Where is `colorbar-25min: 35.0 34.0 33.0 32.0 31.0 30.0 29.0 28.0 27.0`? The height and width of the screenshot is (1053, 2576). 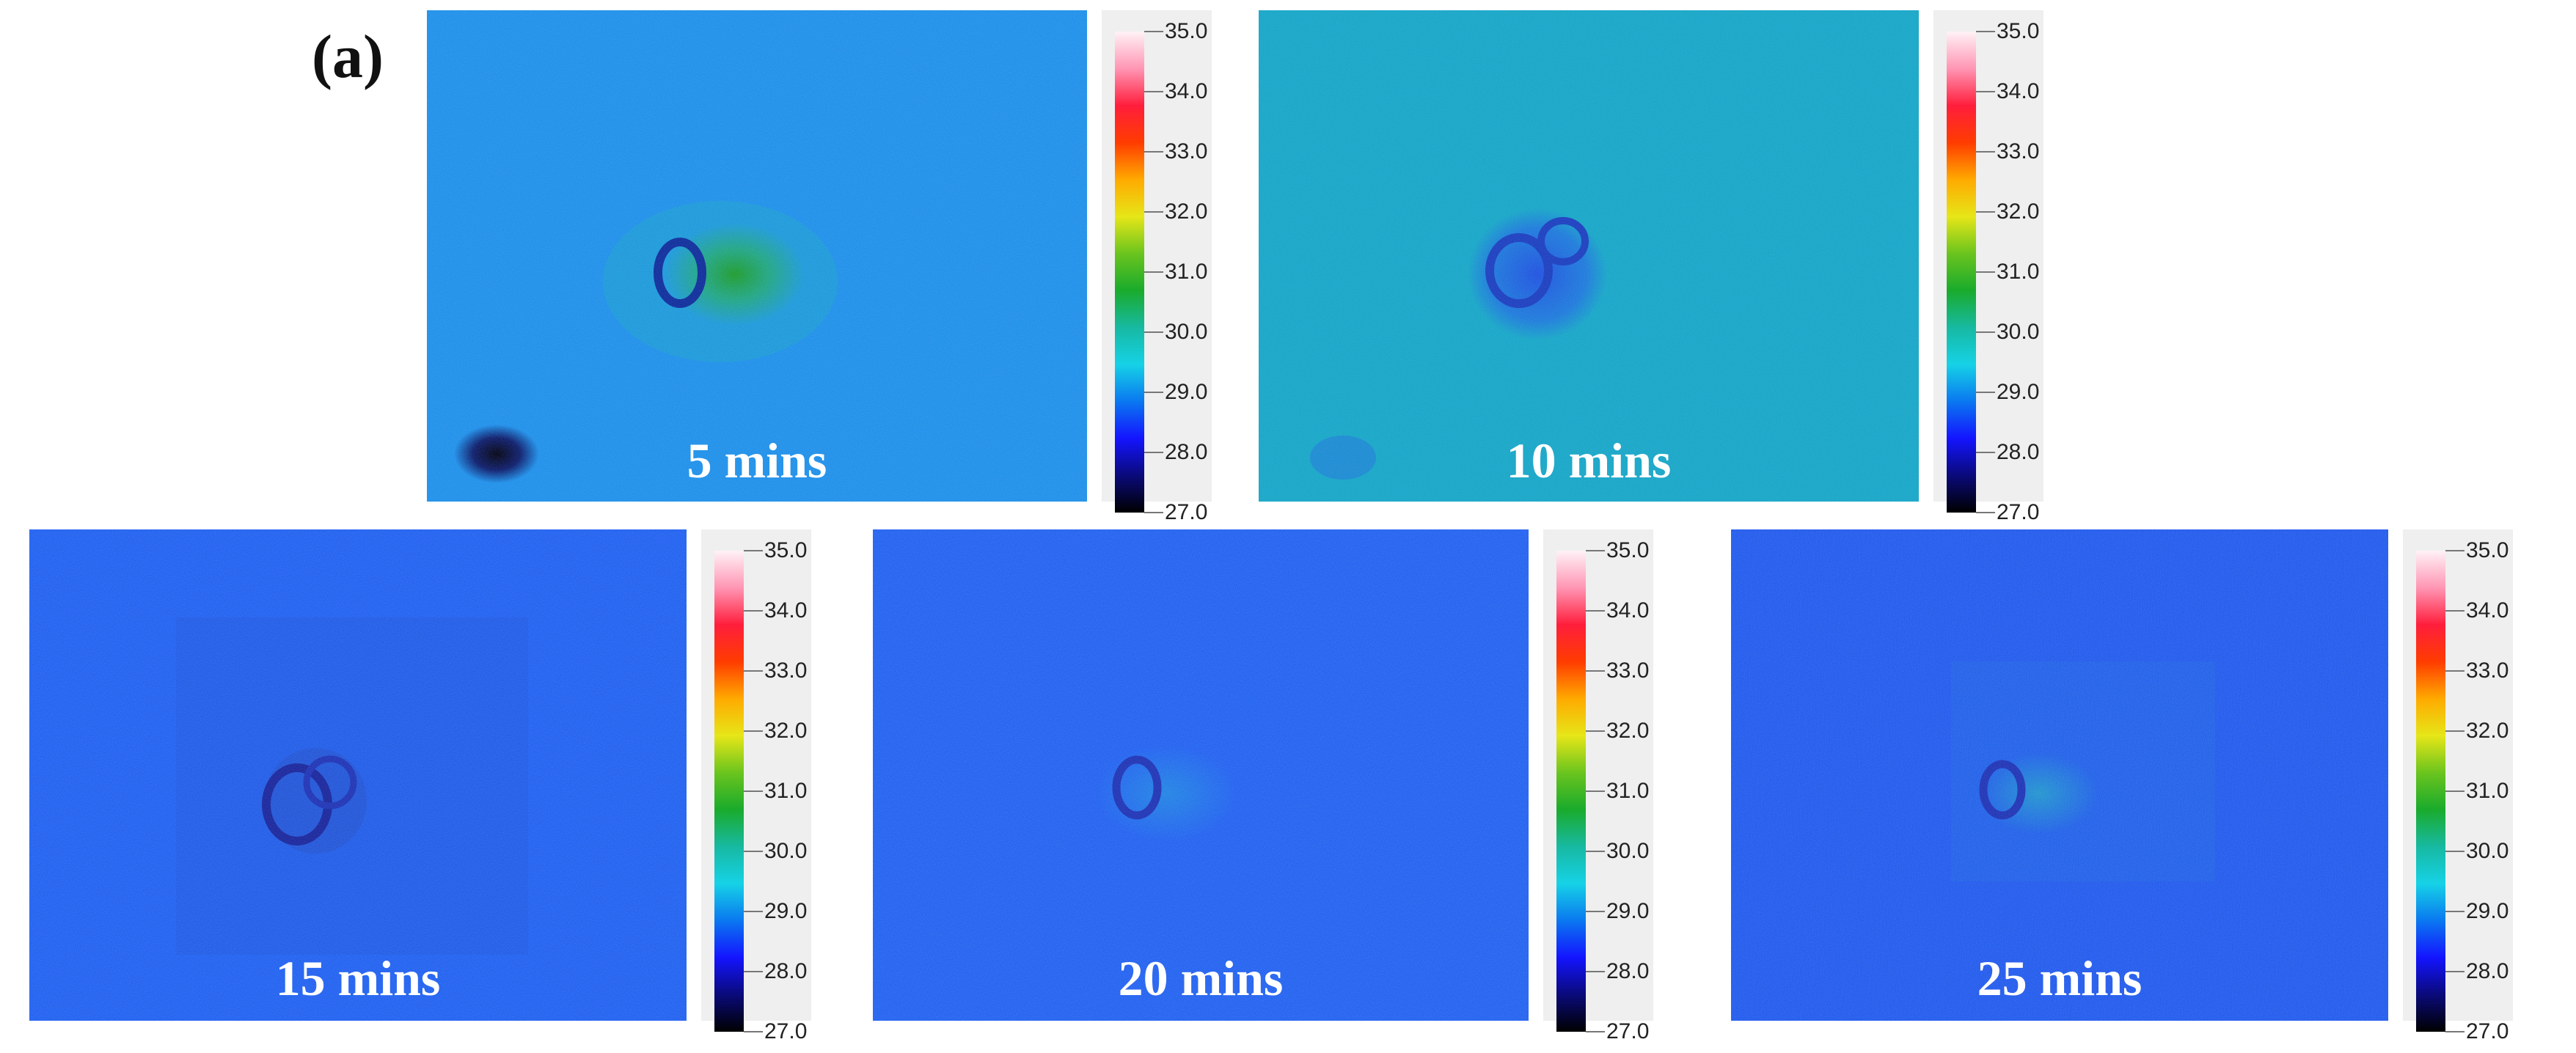
colorbar-25min: 35.0 34.0 33.0 32.0 31.0 30.0 29.0 28.0 27.0 is located at coordinates (2458, 786).